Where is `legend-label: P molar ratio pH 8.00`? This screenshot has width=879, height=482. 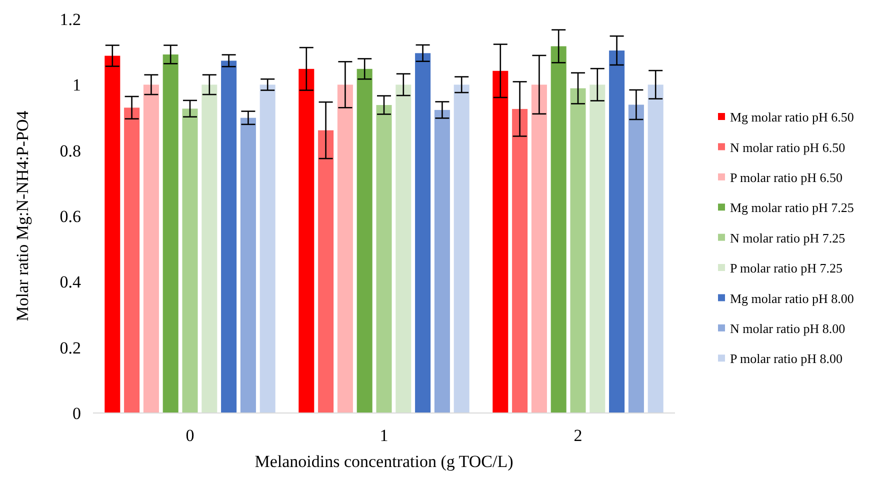 legend-label: P molar ratio pH 8.00 is located at coordinates (786, 358).